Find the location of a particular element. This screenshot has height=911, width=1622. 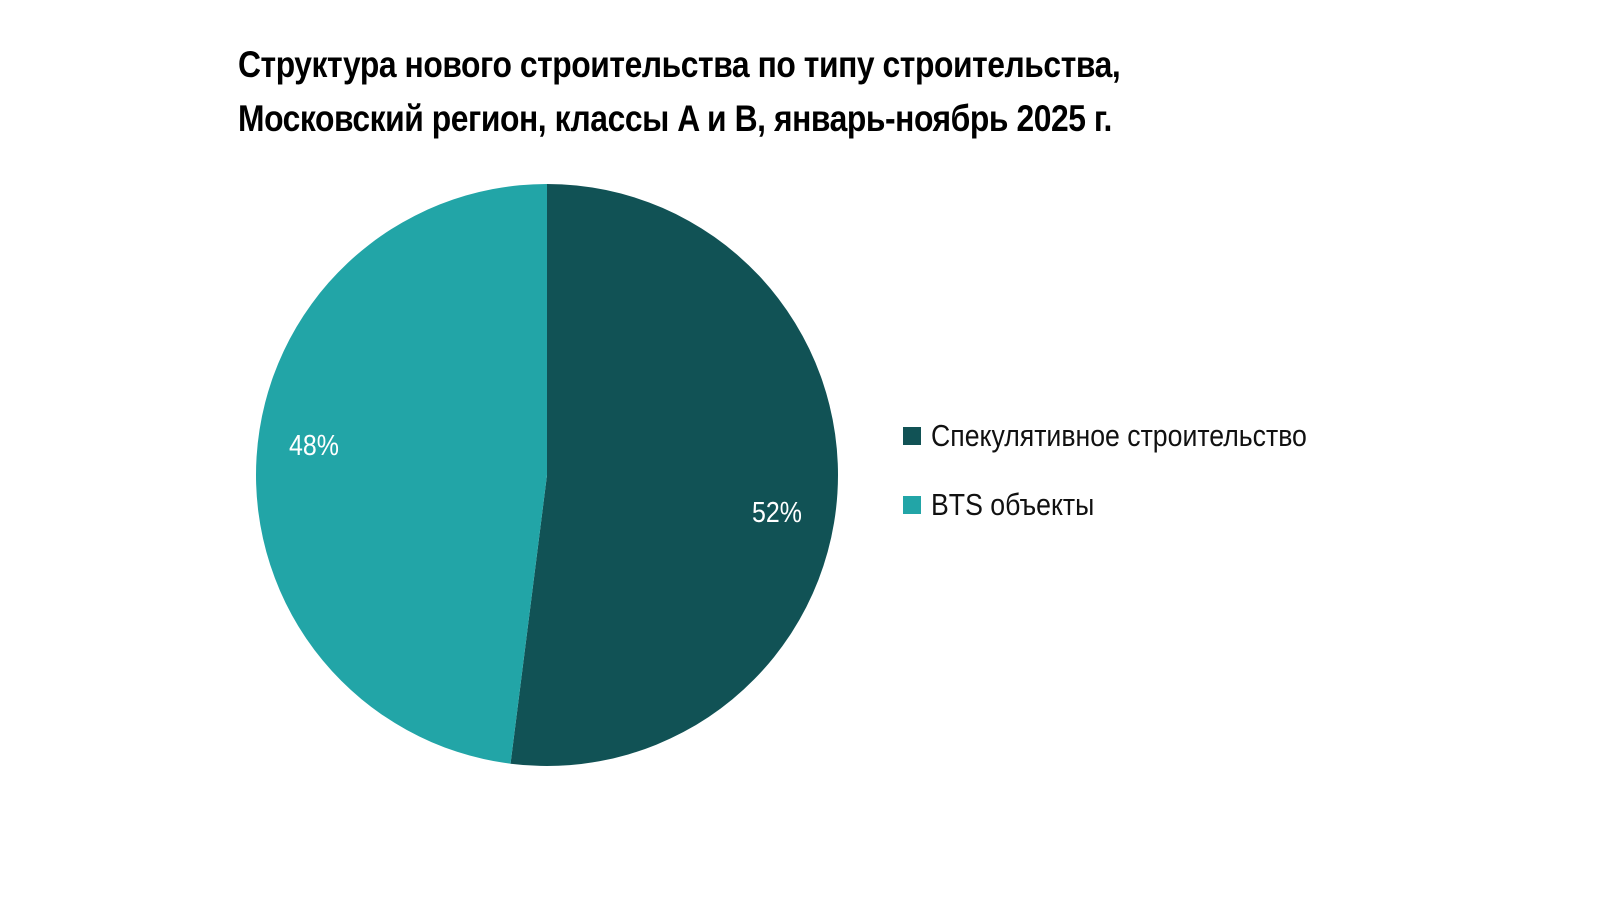

legend-item-speculative: Спекулятивное строительство is located at coordinates (1135, 436).